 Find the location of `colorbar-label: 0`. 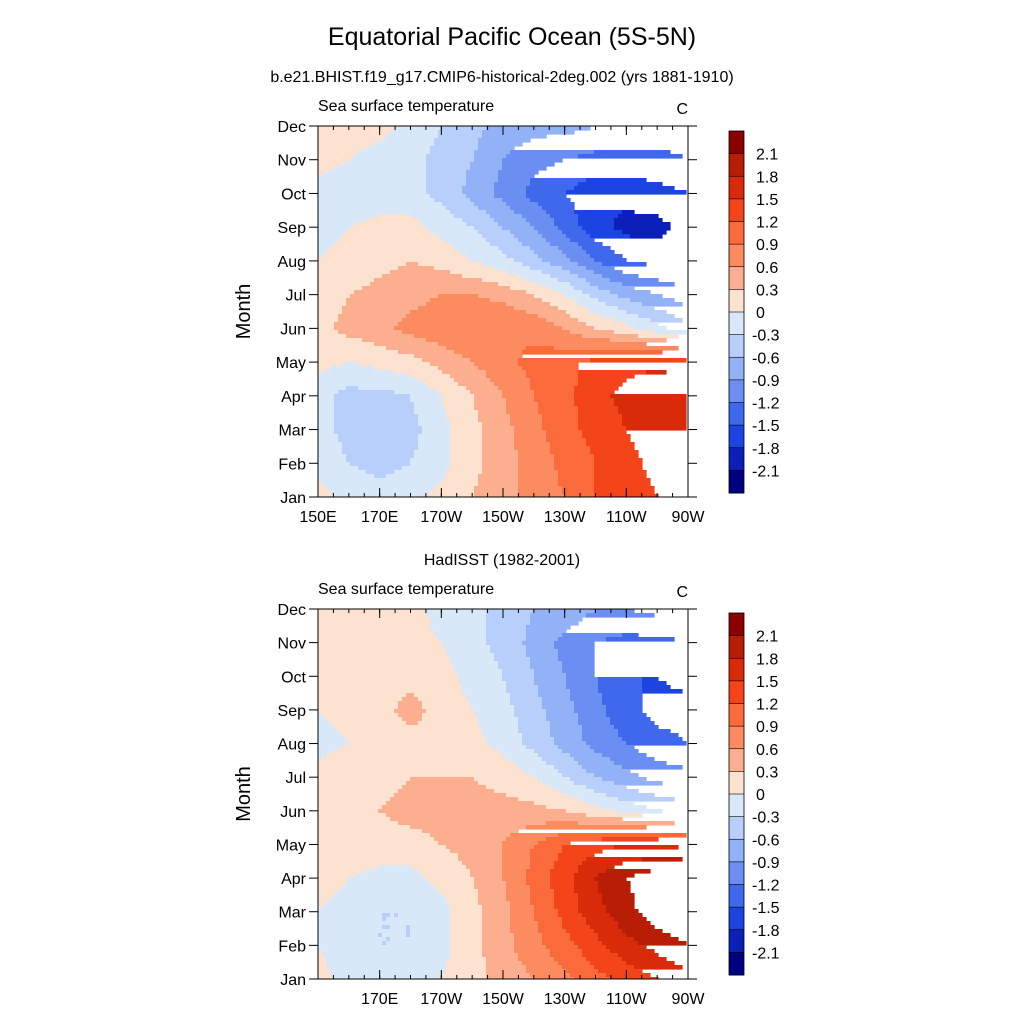

colorbar-label: 0 is located at coordinates (760, 795).